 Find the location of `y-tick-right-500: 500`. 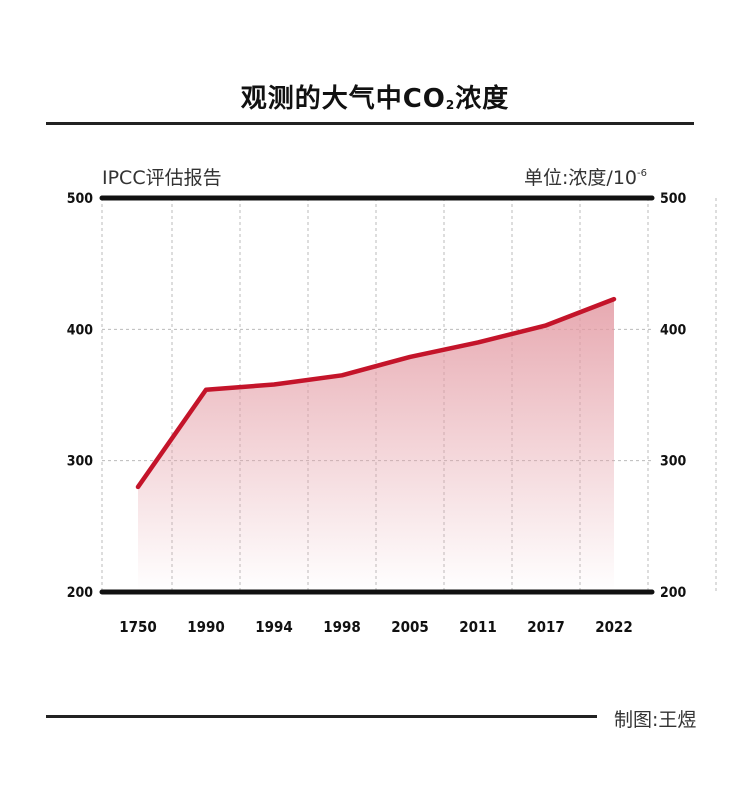

y-tick-right-500: 500 is located at coordinates (673, 199).